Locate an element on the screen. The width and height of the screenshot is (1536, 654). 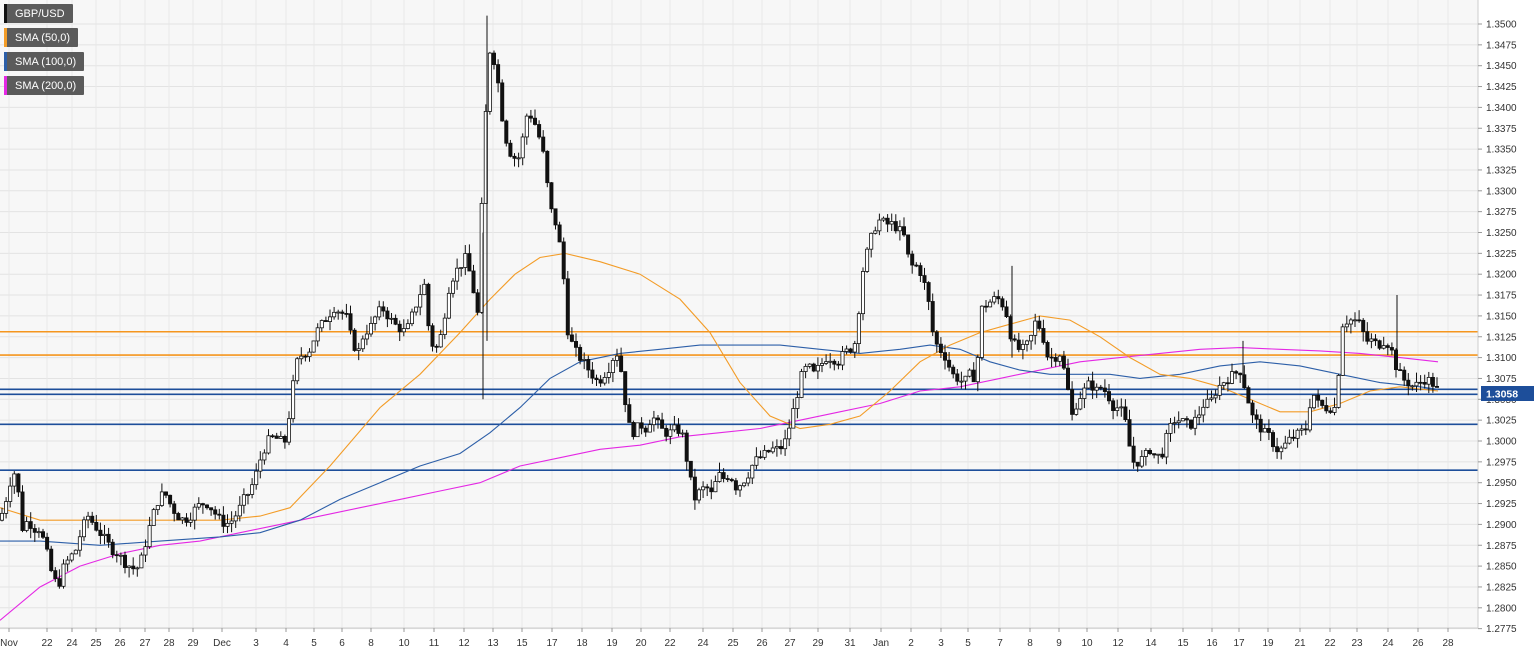
x-tick-label: 4 is located at coordinates (286, 643).